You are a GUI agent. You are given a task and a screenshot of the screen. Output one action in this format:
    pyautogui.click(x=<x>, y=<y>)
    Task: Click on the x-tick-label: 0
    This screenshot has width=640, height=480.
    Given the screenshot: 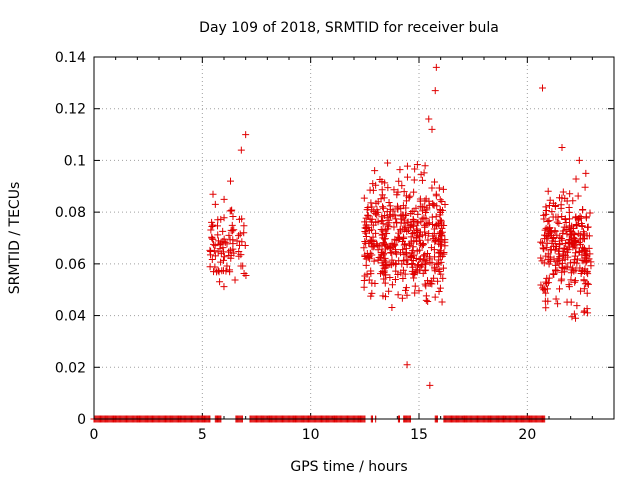 What is the action you would take?
    pyautogui.click(x=94, y=435)
    